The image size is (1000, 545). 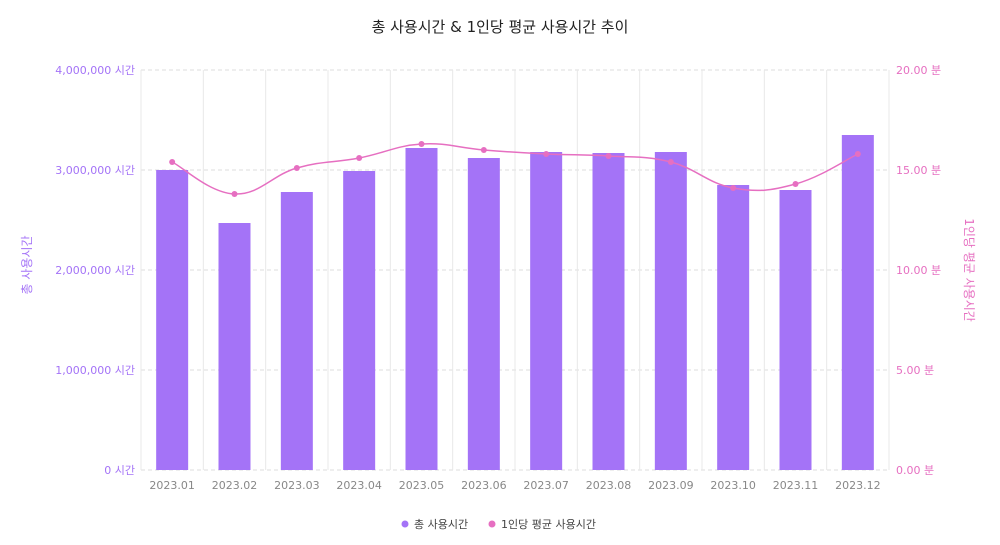 What do you see at coordinates (95, 170) in the screenshot?
I see `y-left-tick-label: 3,000,000 시간` at bounding box center [95, 170].